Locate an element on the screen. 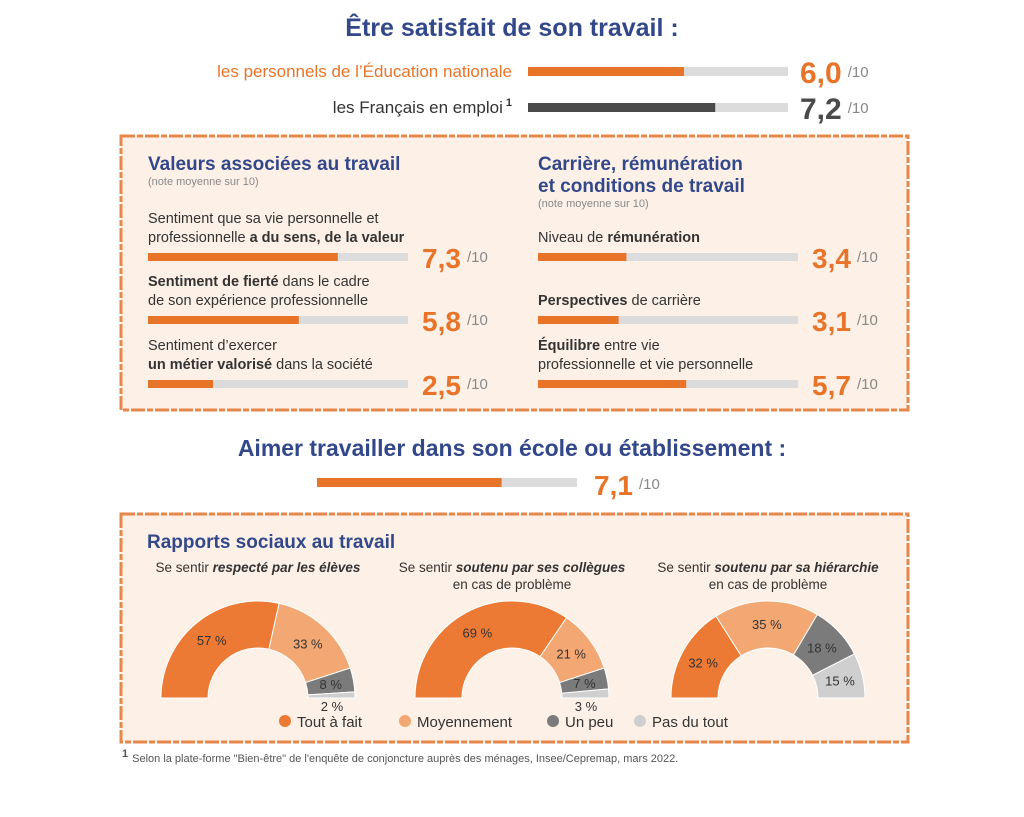 The height and width of the screenshot is (817, 1024). score: 3,4 is located at coordinates (831, 258).